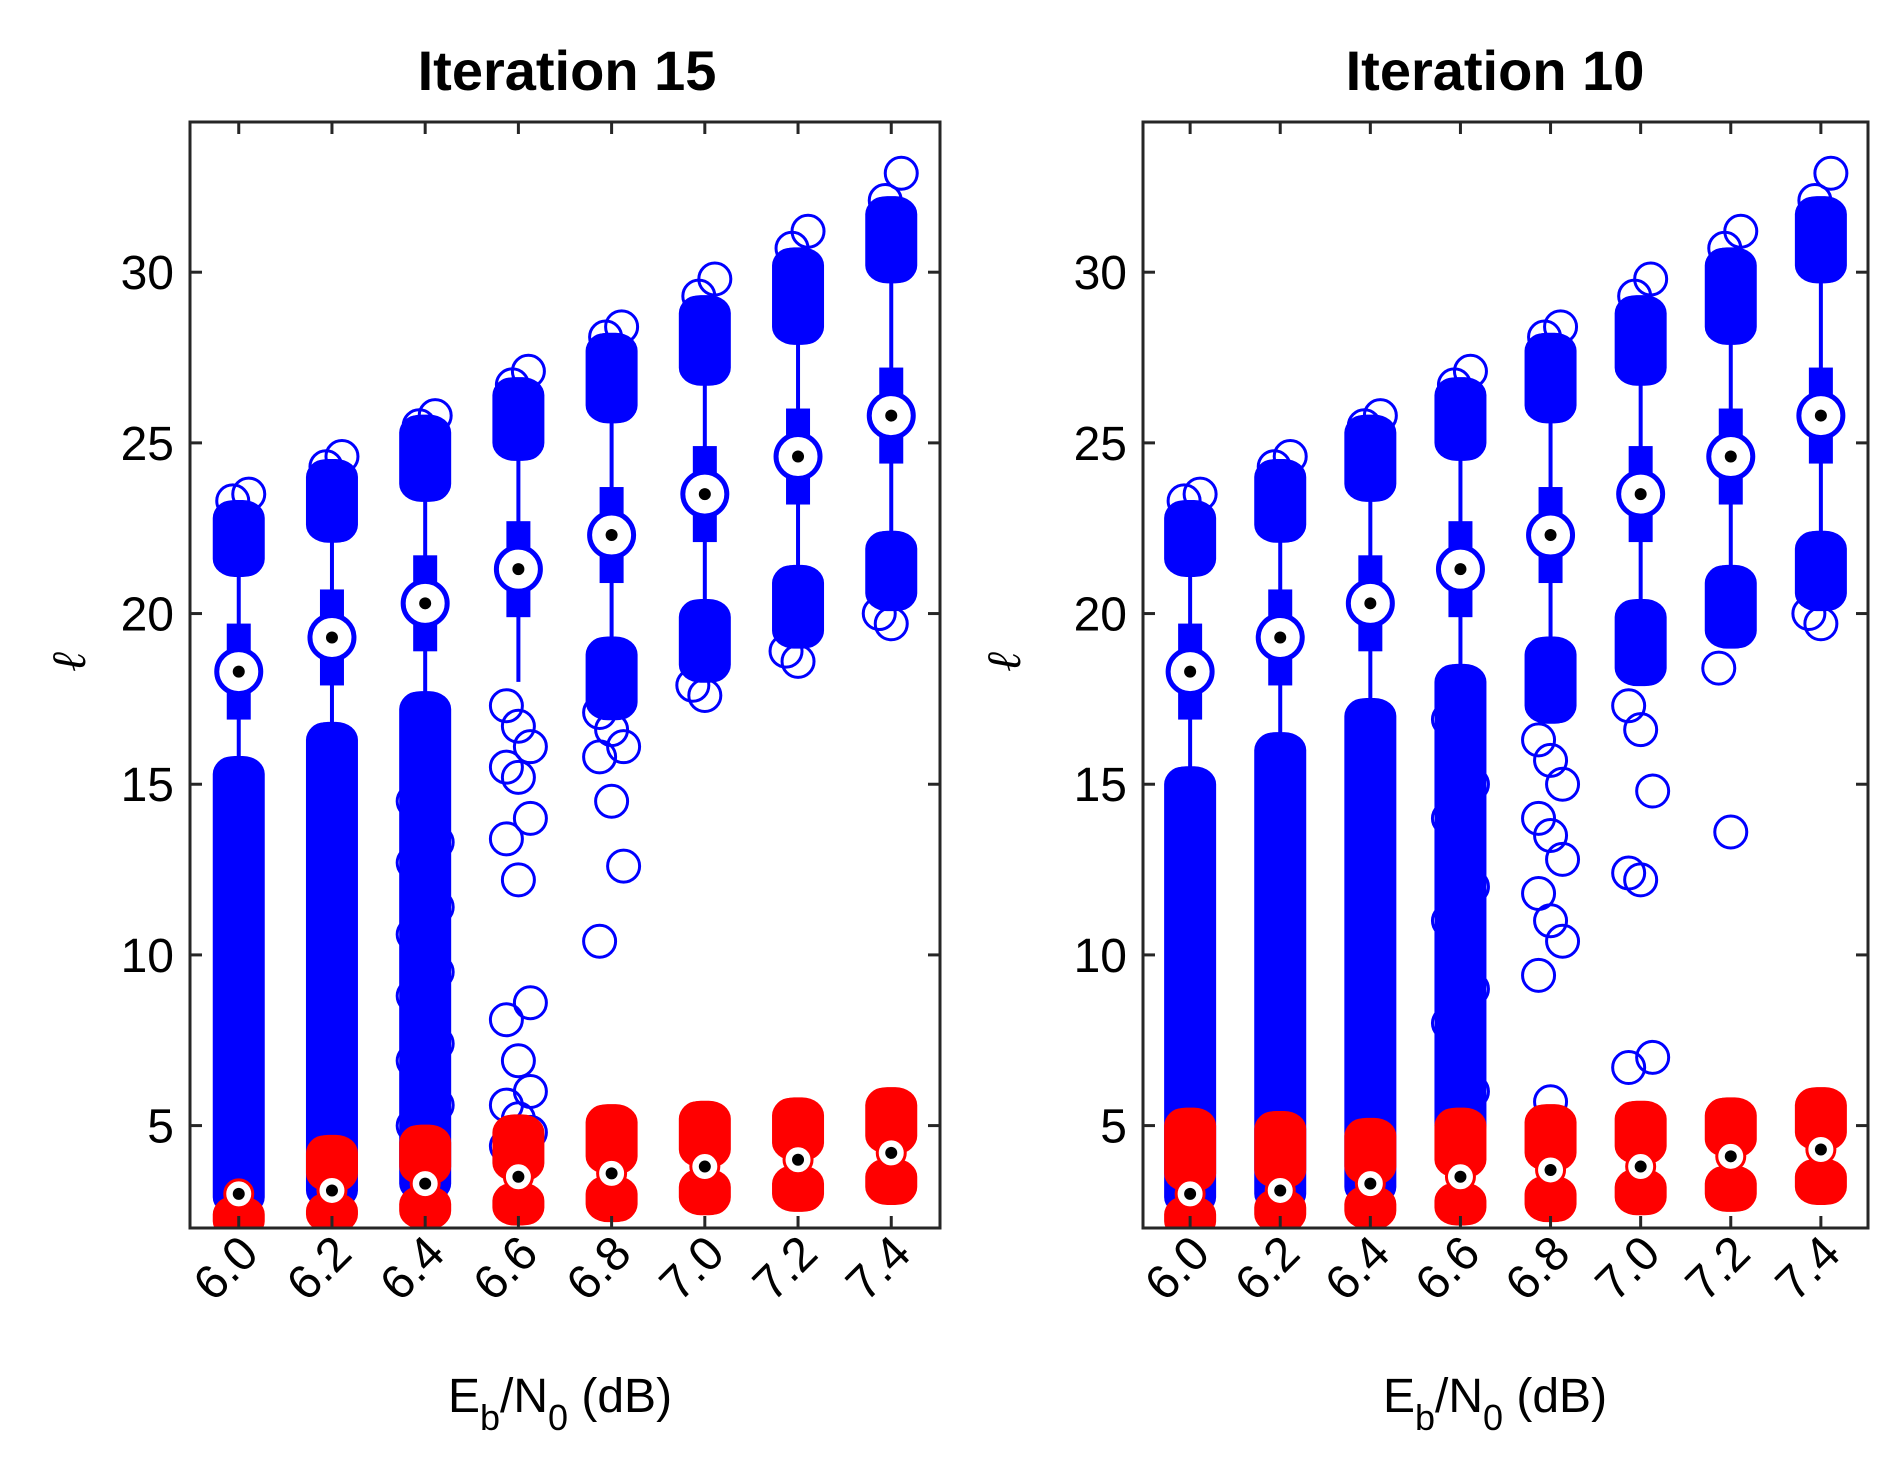  What do you see at coordinates (69, 662) in the screenshot?
I see `y-axis-label: ℓ` at bounding box center [69, 662].